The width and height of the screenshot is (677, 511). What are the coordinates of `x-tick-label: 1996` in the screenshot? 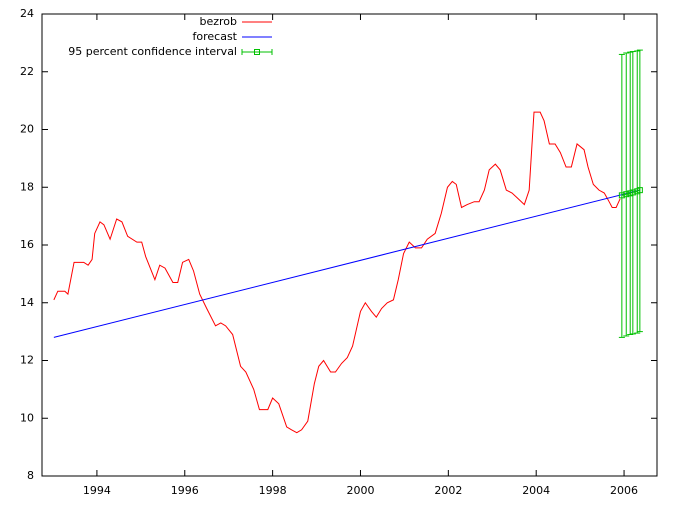 It's located at (185, 490).